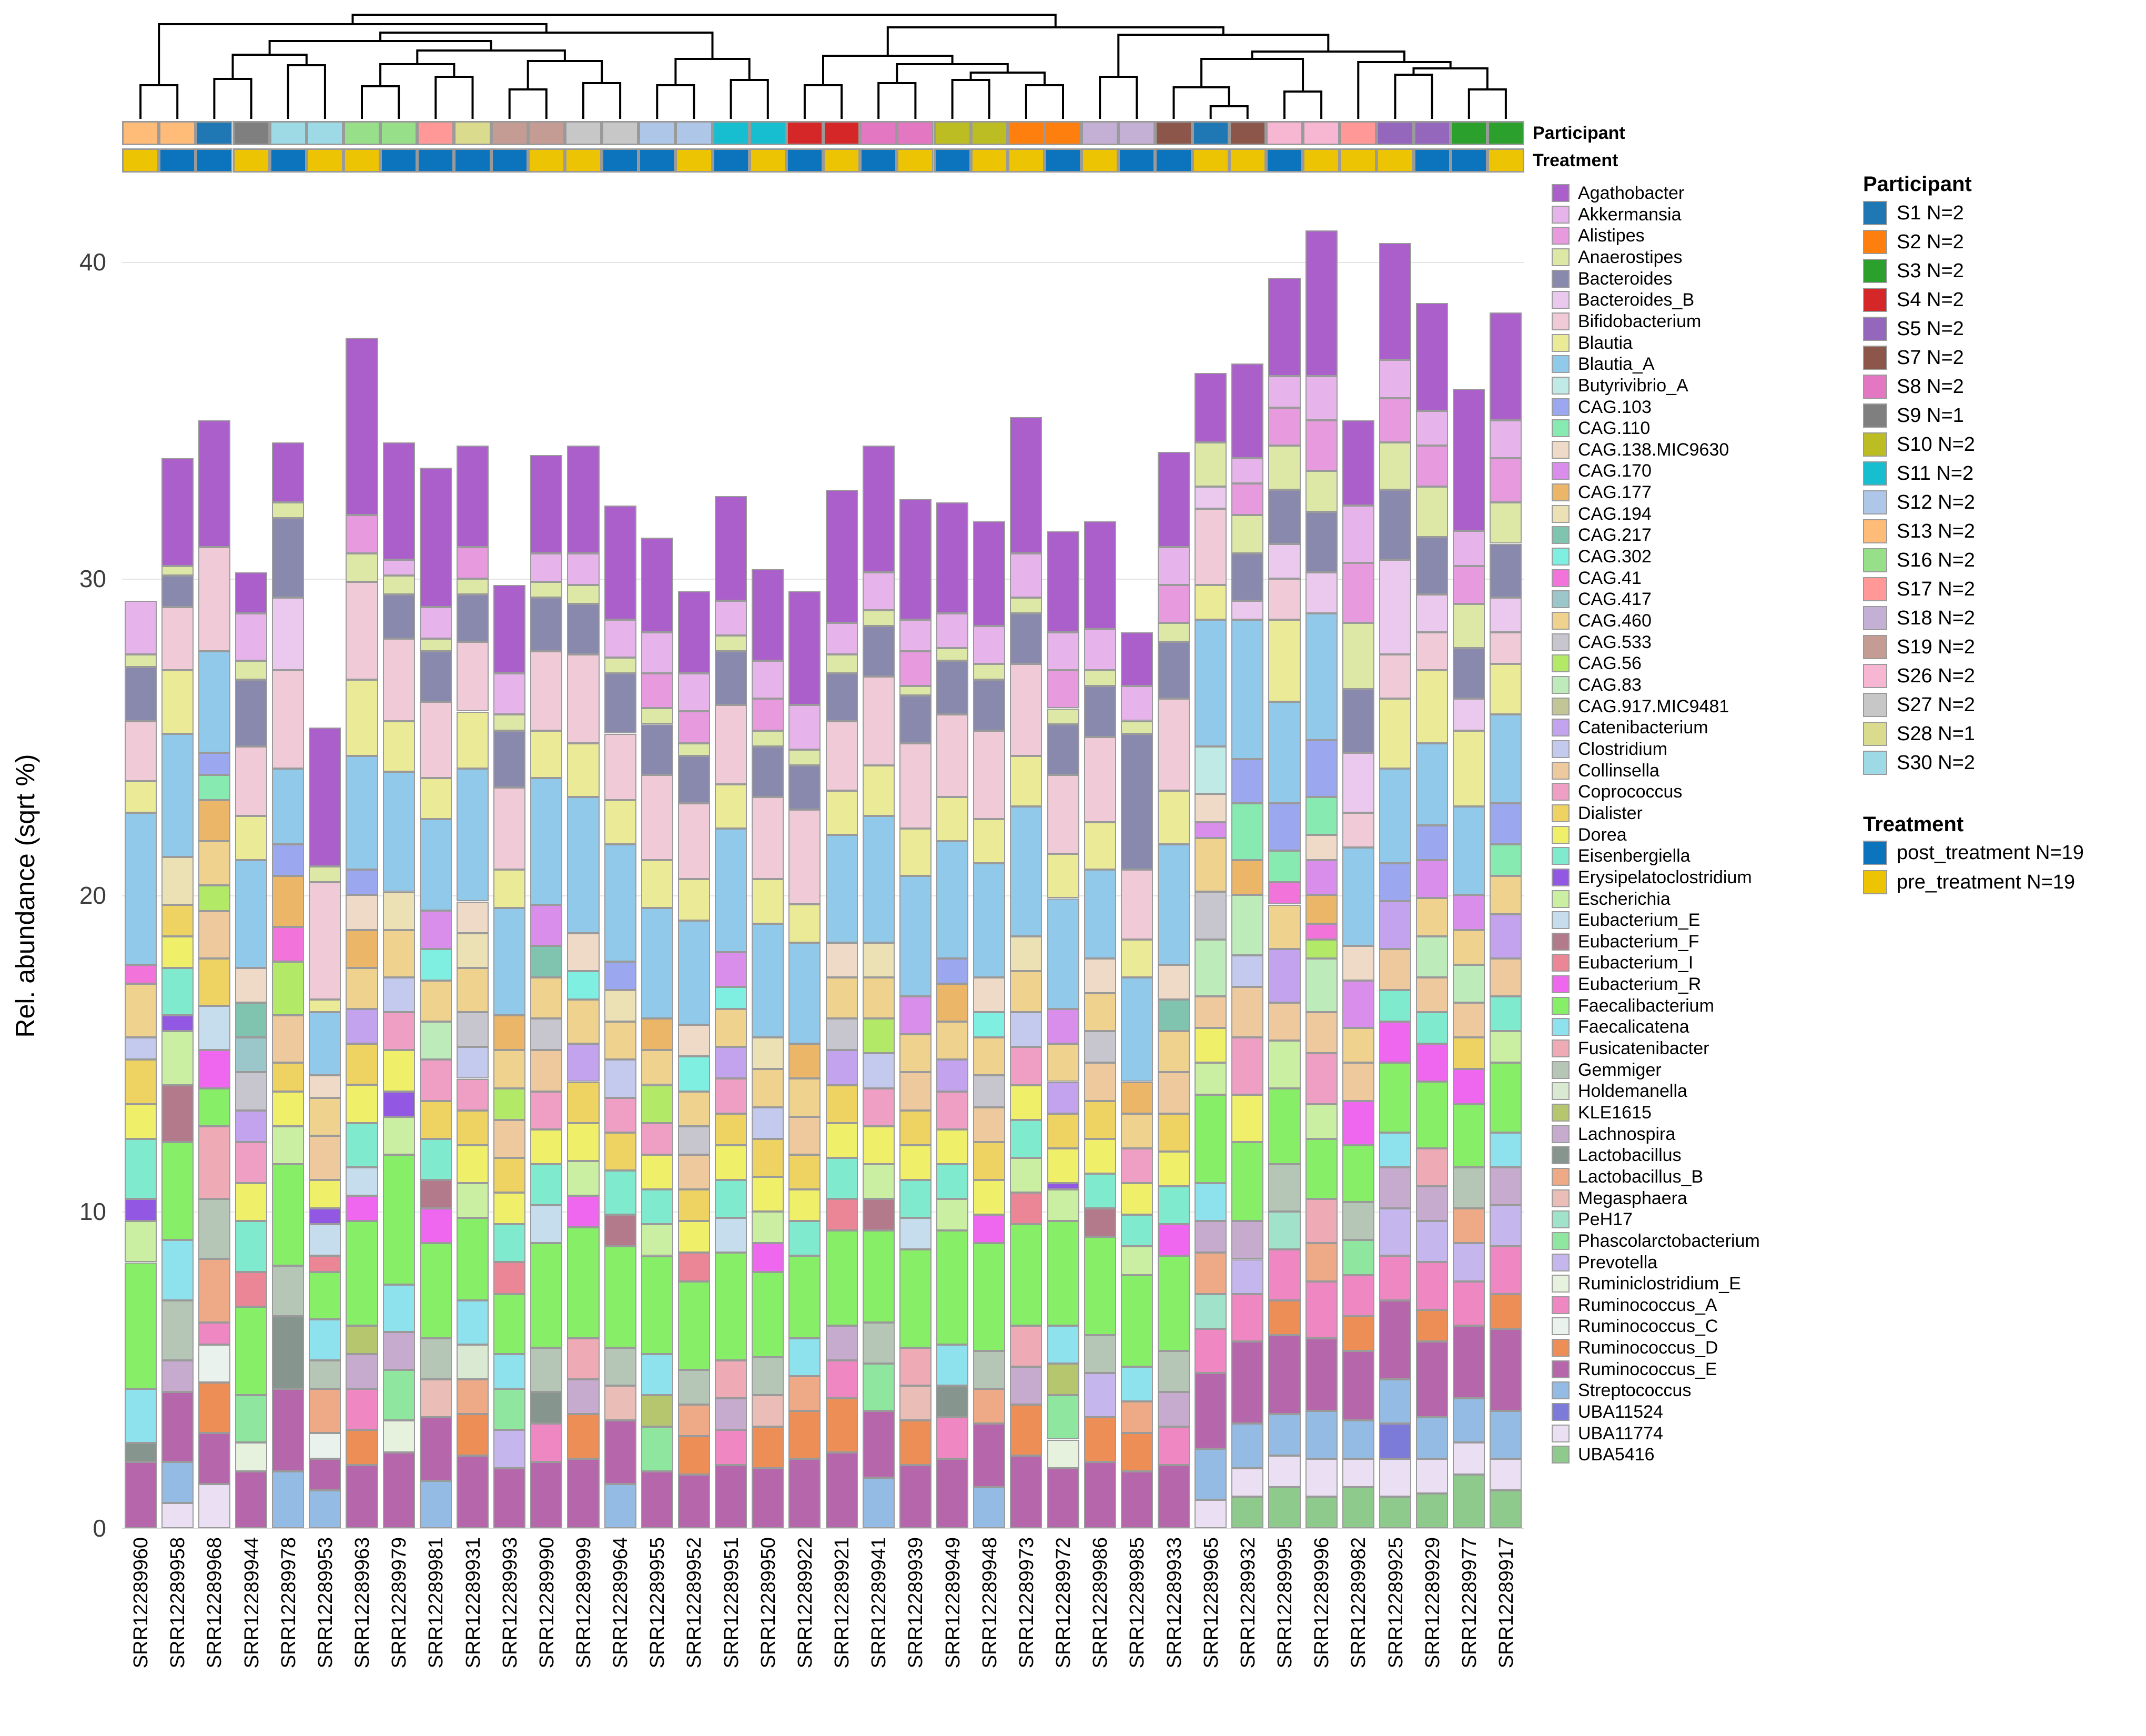 This screenshot has height=1736, width=2146. What do you see at coordinates (1668, 1285) in the screenshot?
I see `taxa-legend-item-Ruminiclostridium_E: Ruminiclostridium_E` at bounding box center [1668, 1285].